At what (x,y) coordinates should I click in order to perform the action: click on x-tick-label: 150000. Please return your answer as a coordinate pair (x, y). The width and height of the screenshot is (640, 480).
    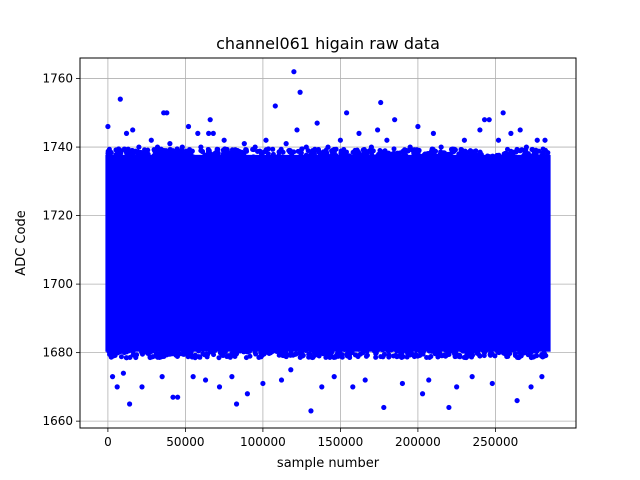
    Looking at the image, I should click on (340, 442).